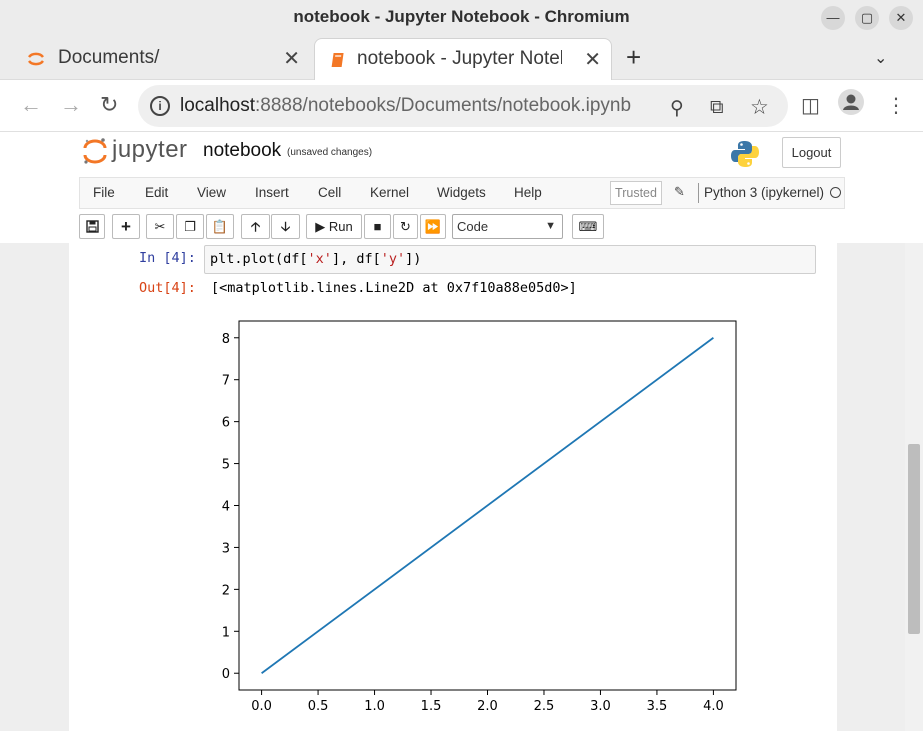 The image size is (923, 731). Describe the element at coordinates (377, 226) in the screenshot. I see `stop-icon: ■` at that location.